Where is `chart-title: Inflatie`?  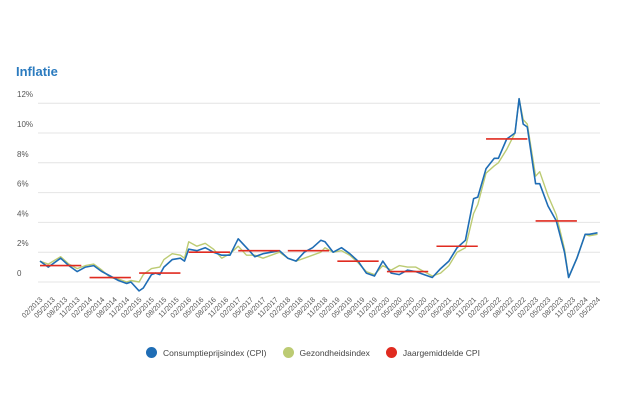
chart-title: Inflatie is located at coordinates (37, 71).